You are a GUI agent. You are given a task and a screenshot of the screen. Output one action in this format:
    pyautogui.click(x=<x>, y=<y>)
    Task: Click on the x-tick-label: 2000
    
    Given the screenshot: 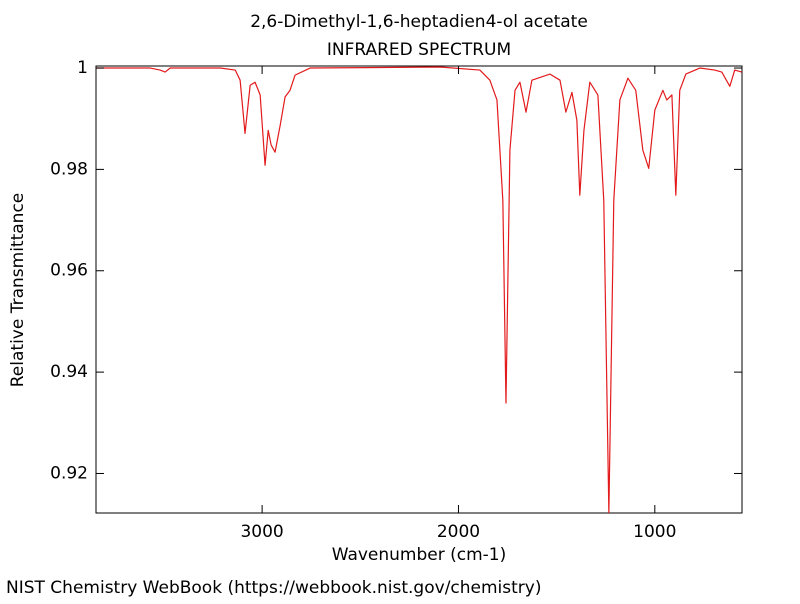 What is the action you would take?
    pyautogui.click(x=458, y=532)
    